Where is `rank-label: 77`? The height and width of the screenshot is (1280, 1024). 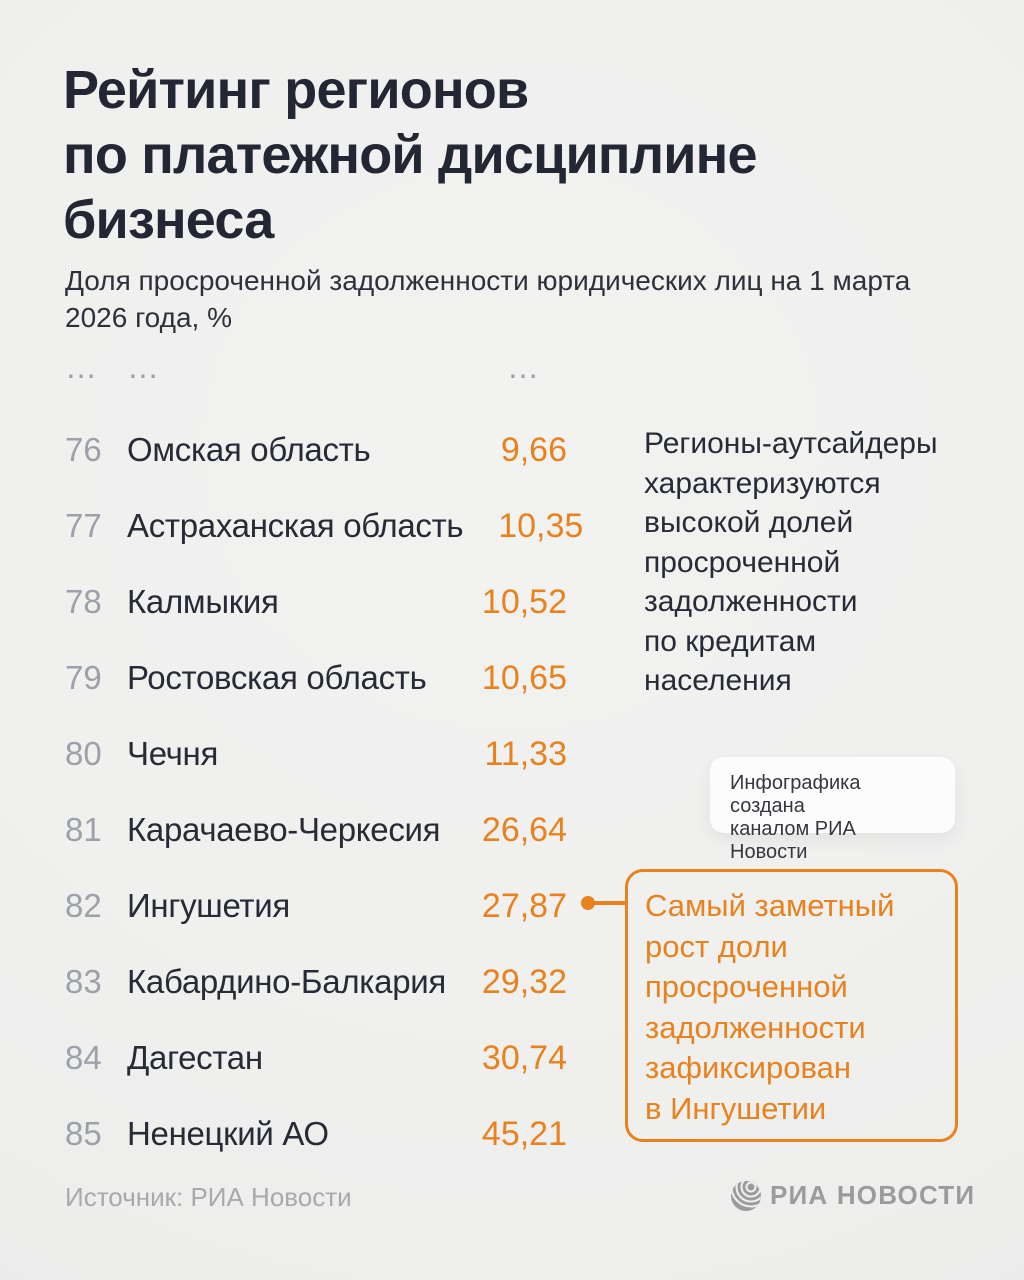
rank-label: 77 is located at coordinates (83, 525).